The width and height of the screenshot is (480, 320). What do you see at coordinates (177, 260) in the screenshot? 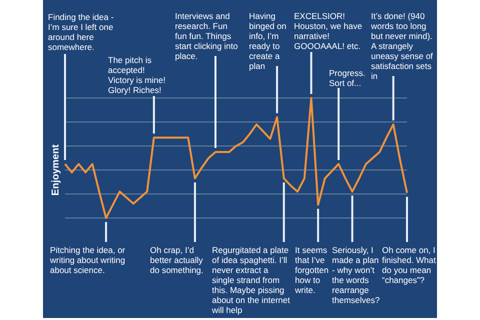
I see `text: Oh crap, I’d better actually do something.` at bounding box center [177, 260].